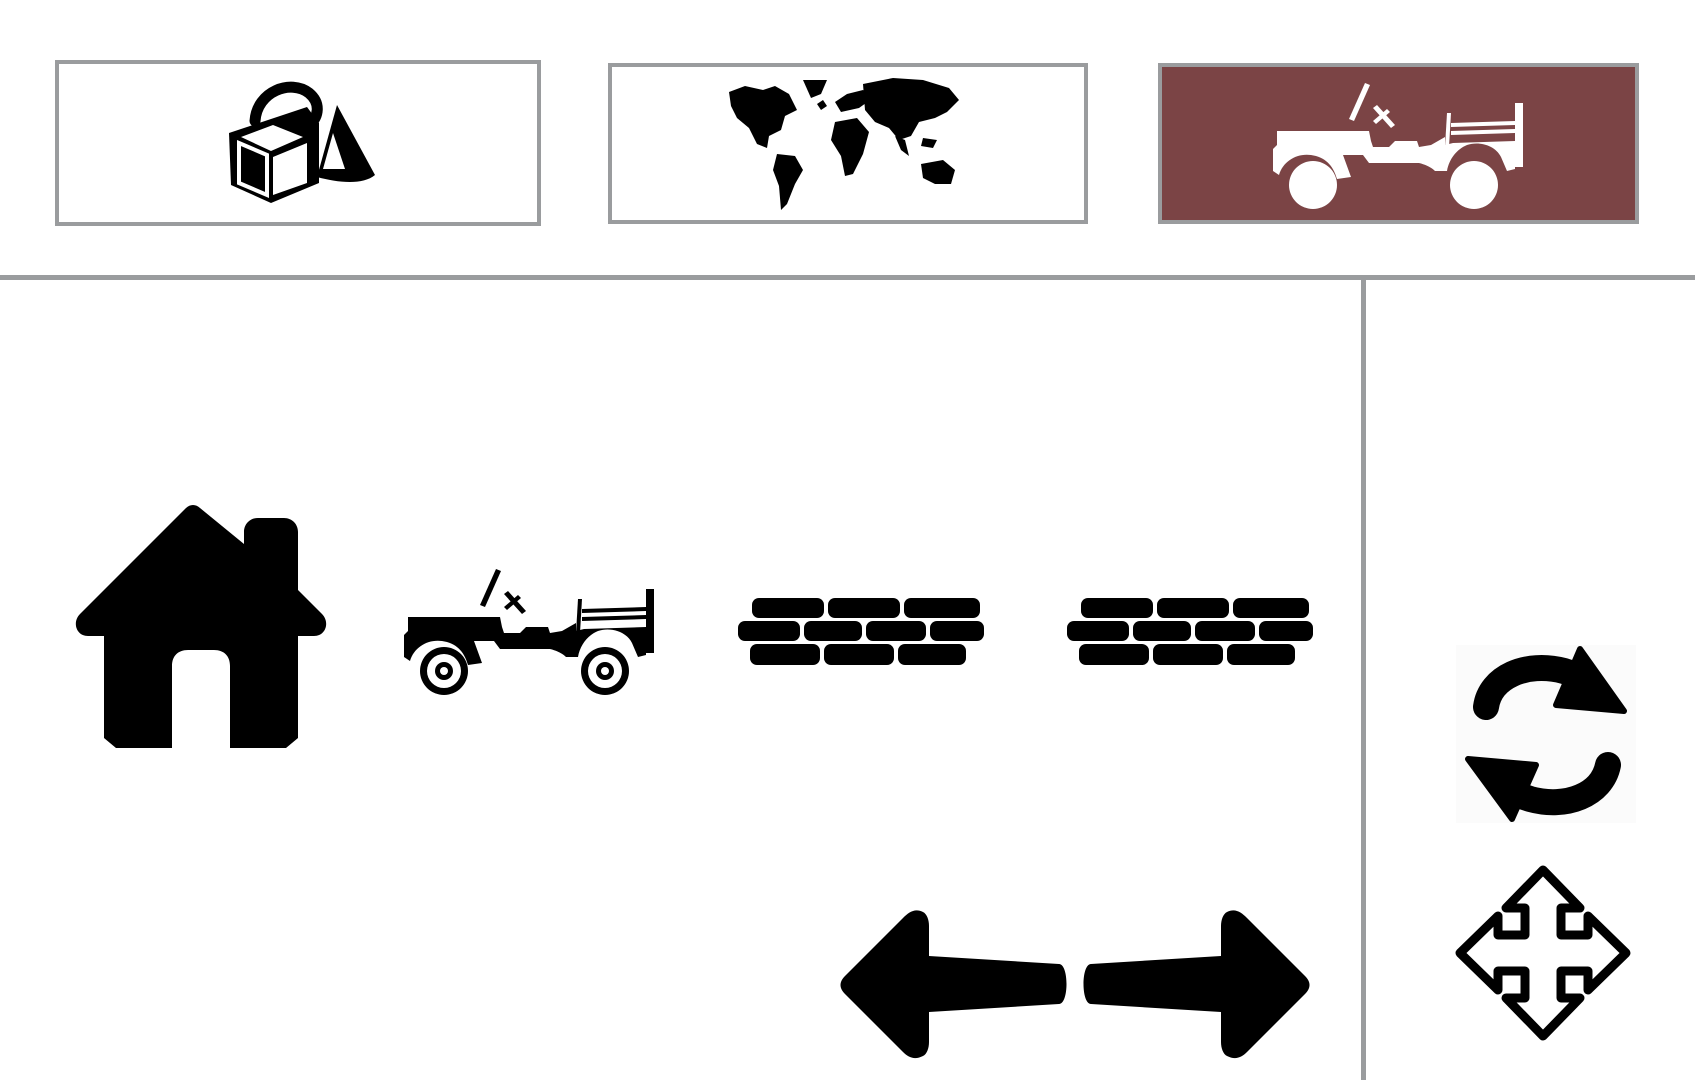  I want to click on flip-button, so click(1075, 986).